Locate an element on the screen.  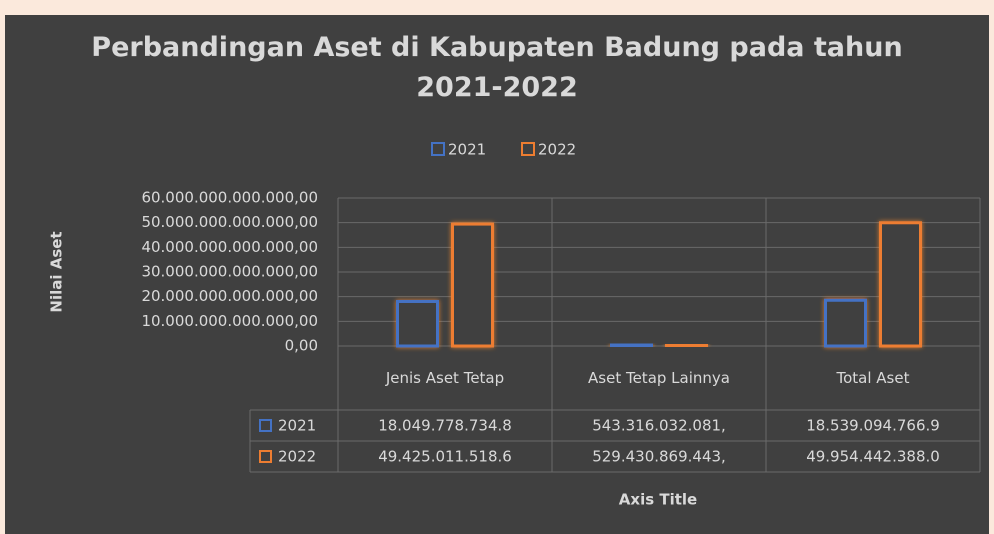
table-value: 529.430.869.443, is located at coordinates (659, 457).